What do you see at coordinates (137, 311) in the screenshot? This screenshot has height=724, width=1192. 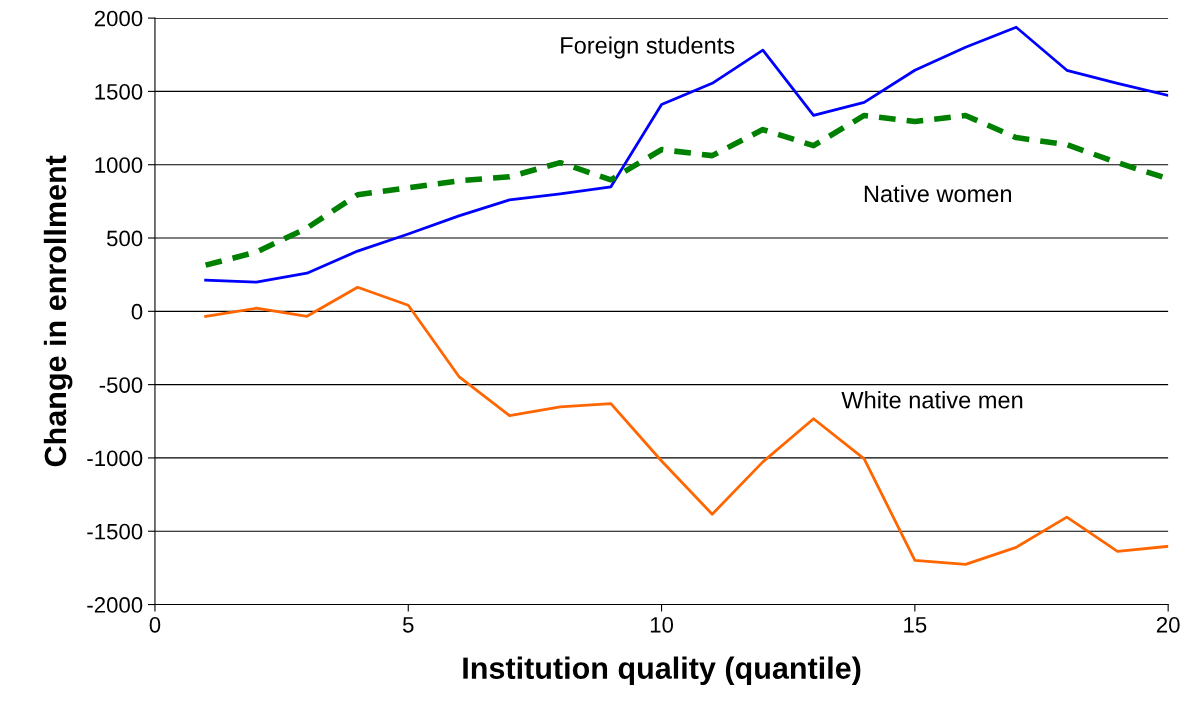 I see `y-tick-label: 0` at bounding box center [137, 311].